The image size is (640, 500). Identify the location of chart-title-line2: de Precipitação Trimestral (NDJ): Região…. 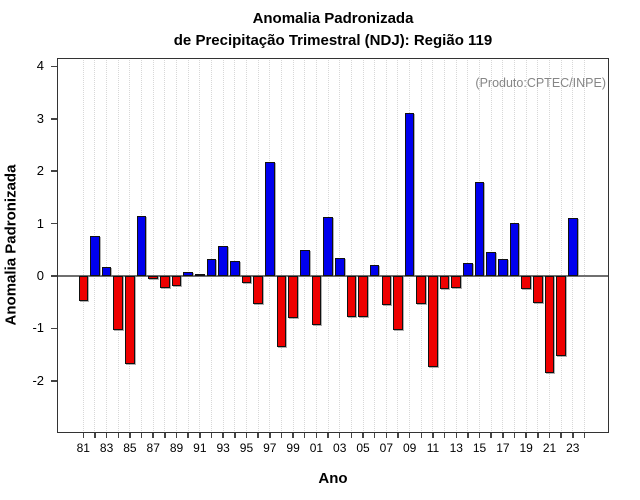
(333, 40).